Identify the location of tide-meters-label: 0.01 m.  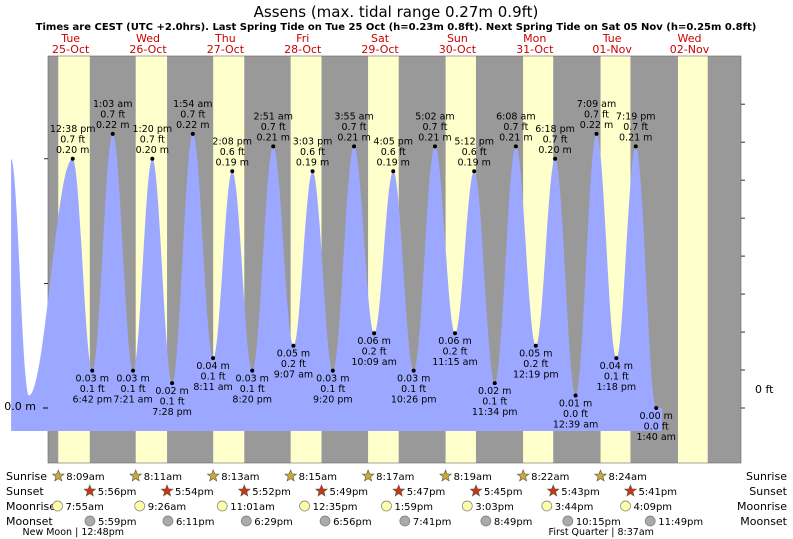
(575, 404).